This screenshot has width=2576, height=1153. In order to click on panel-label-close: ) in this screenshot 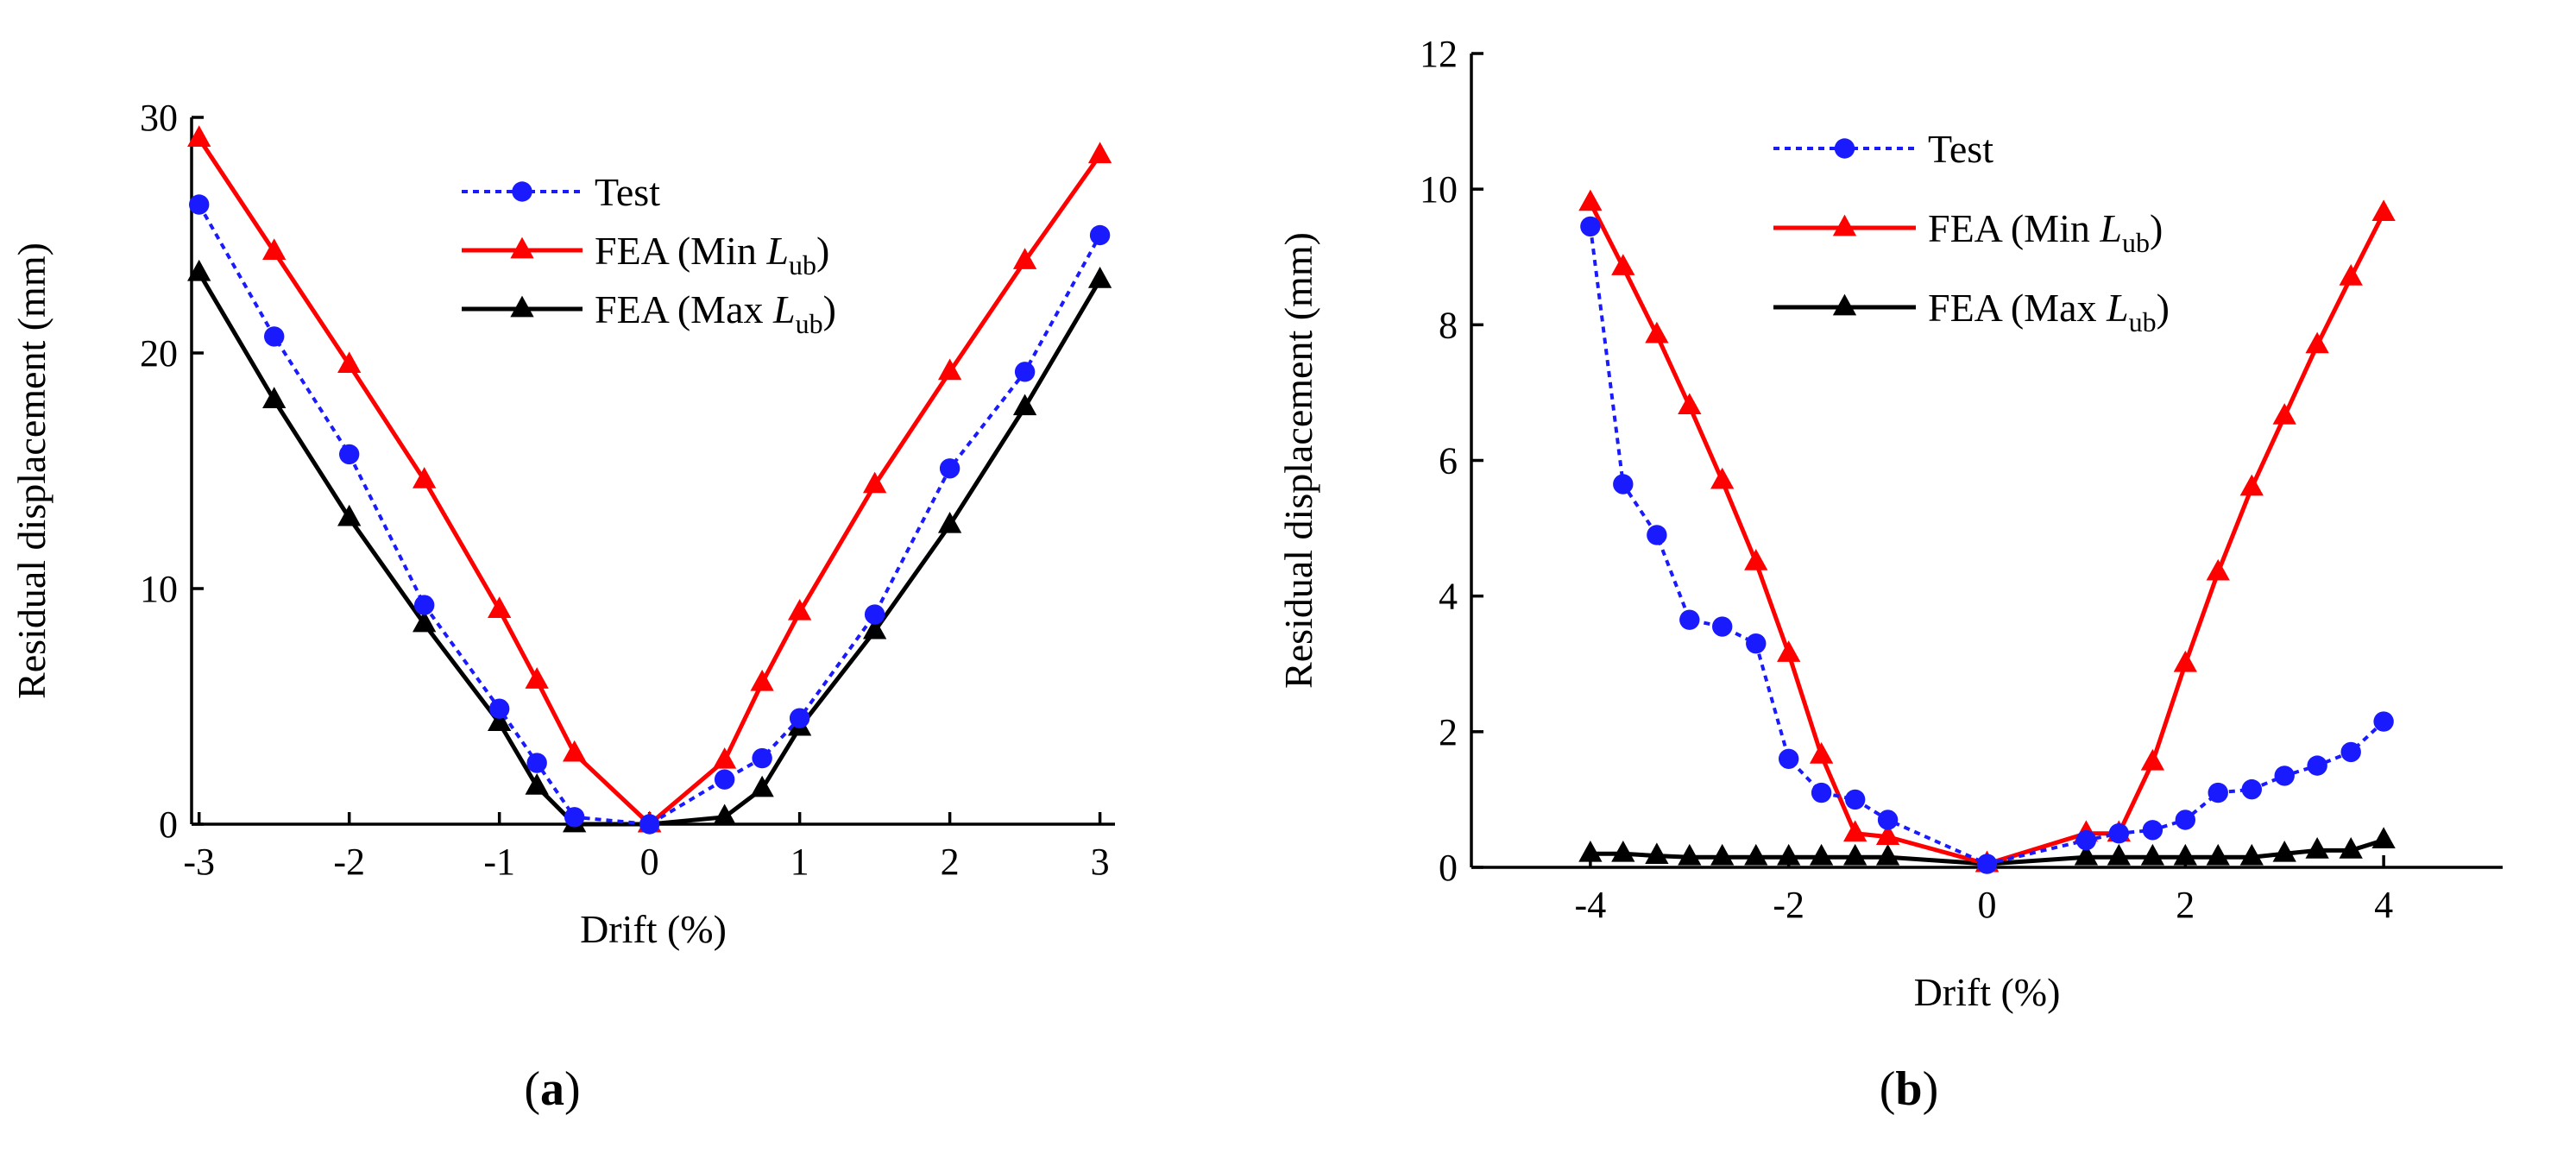, I will do `click(1931, 1089)`.